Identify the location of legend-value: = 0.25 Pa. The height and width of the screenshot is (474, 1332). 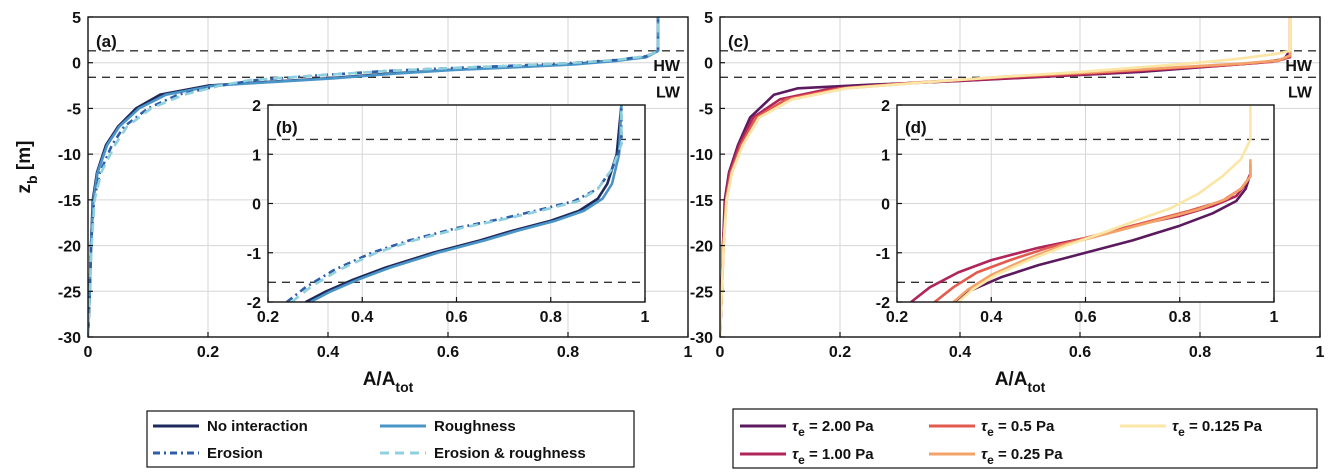
(1028, 454).